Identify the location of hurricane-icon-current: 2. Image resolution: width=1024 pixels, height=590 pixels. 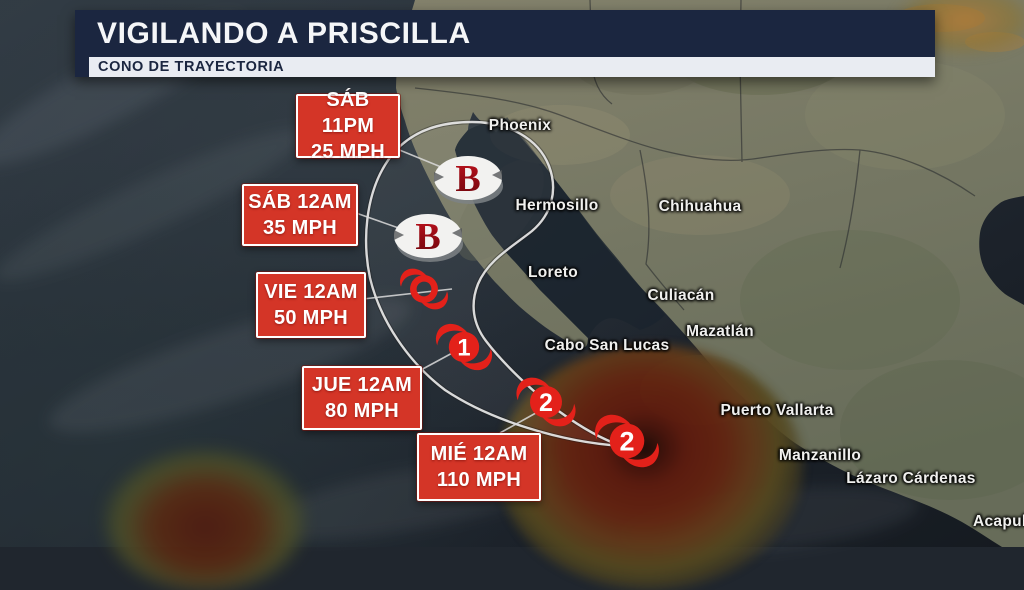
(627, 441).